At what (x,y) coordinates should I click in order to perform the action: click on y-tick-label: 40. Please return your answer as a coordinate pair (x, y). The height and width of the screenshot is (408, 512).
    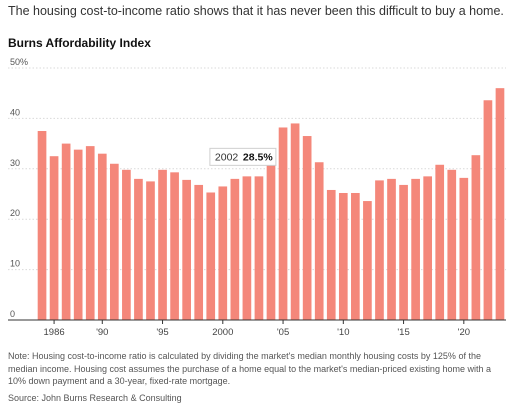
    Looking at the image, I should click on (15, 112).